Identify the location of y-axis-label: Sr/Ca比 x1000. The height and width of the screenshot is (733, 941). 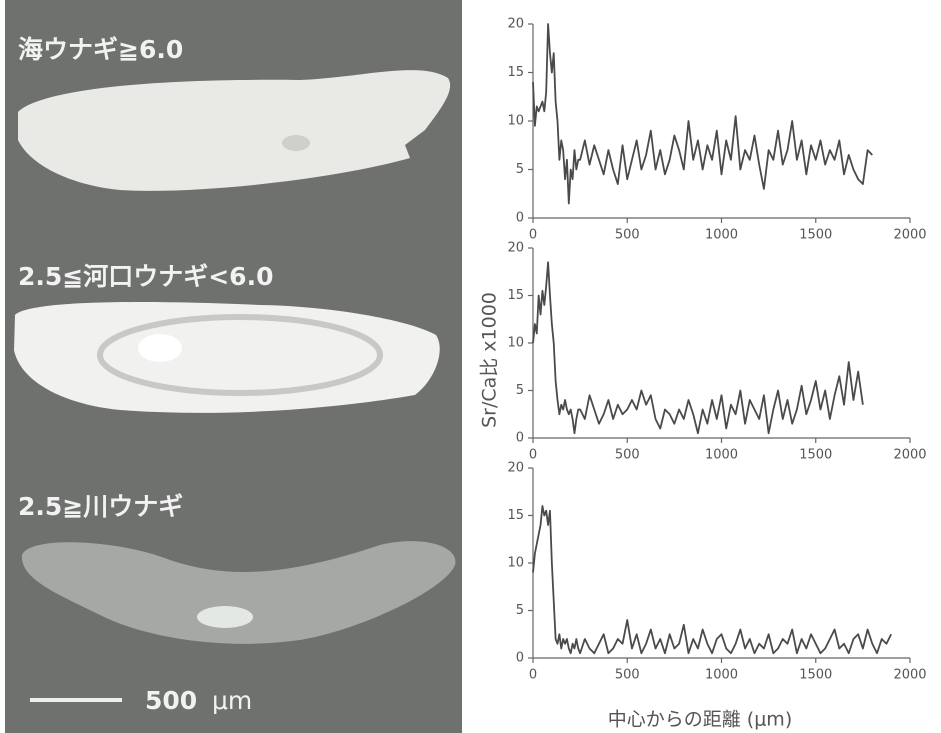
(490, 360).